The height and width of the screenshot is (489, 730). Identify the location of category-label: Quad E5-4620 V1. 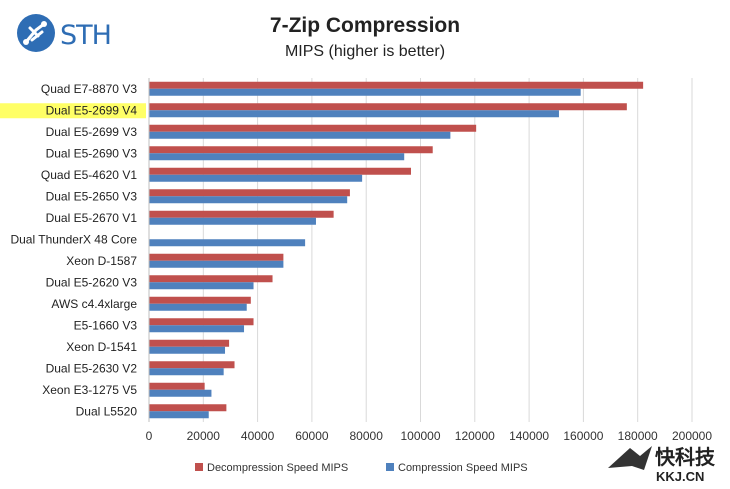
(89, 175).